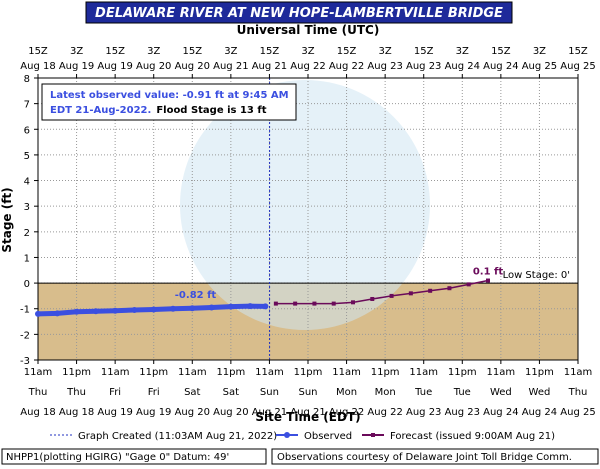 This screenshot has width=600, height=469. What do you see at coordinates (211, 110) in the screenshot?
I see `info-flood: Flood Stage is 13 ft` at bounding box center [211, 110].